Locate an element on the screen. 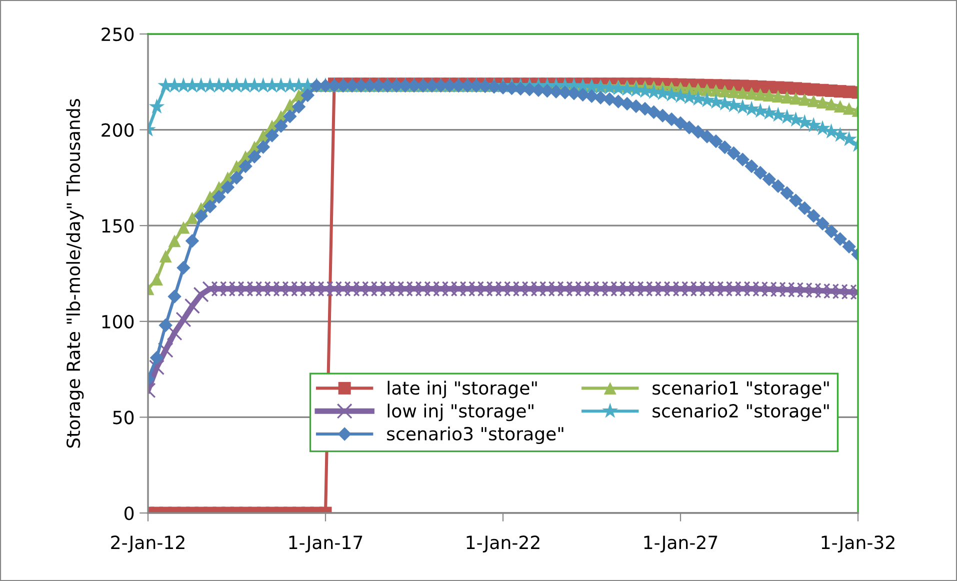 This screenshot has width=957, height=581. y-axis-title: Storage Rate "lb-mole/day" Thousands is located at coordinates (75, 273).